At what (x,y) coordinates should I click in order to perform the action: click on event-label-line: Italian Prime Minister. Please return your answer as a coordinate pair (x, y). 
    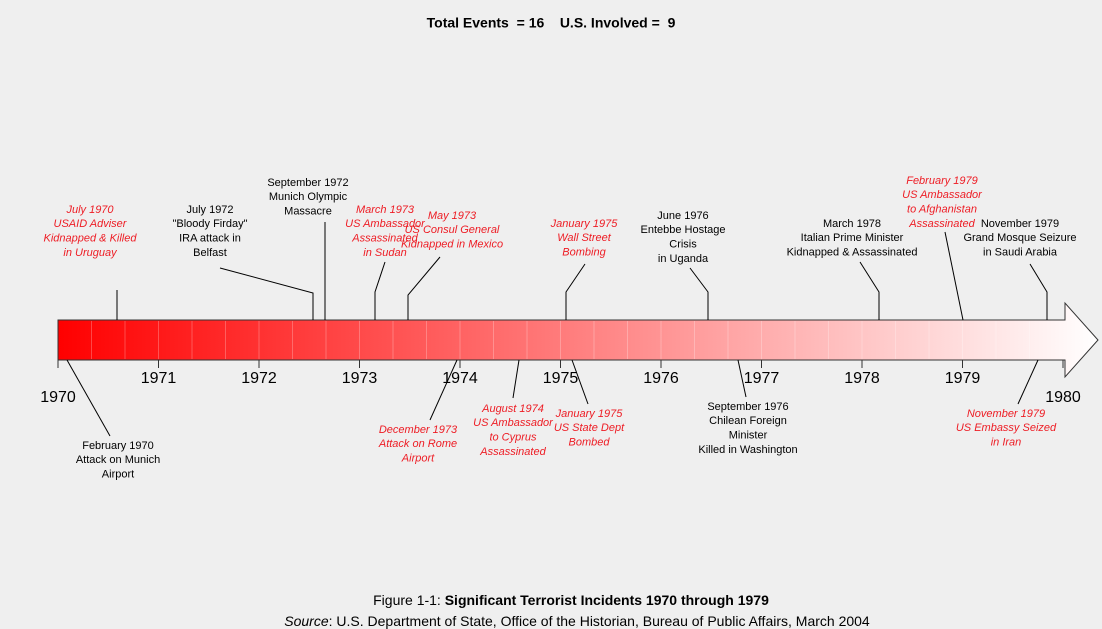
    Looking at the image, I should click on (852, 238).